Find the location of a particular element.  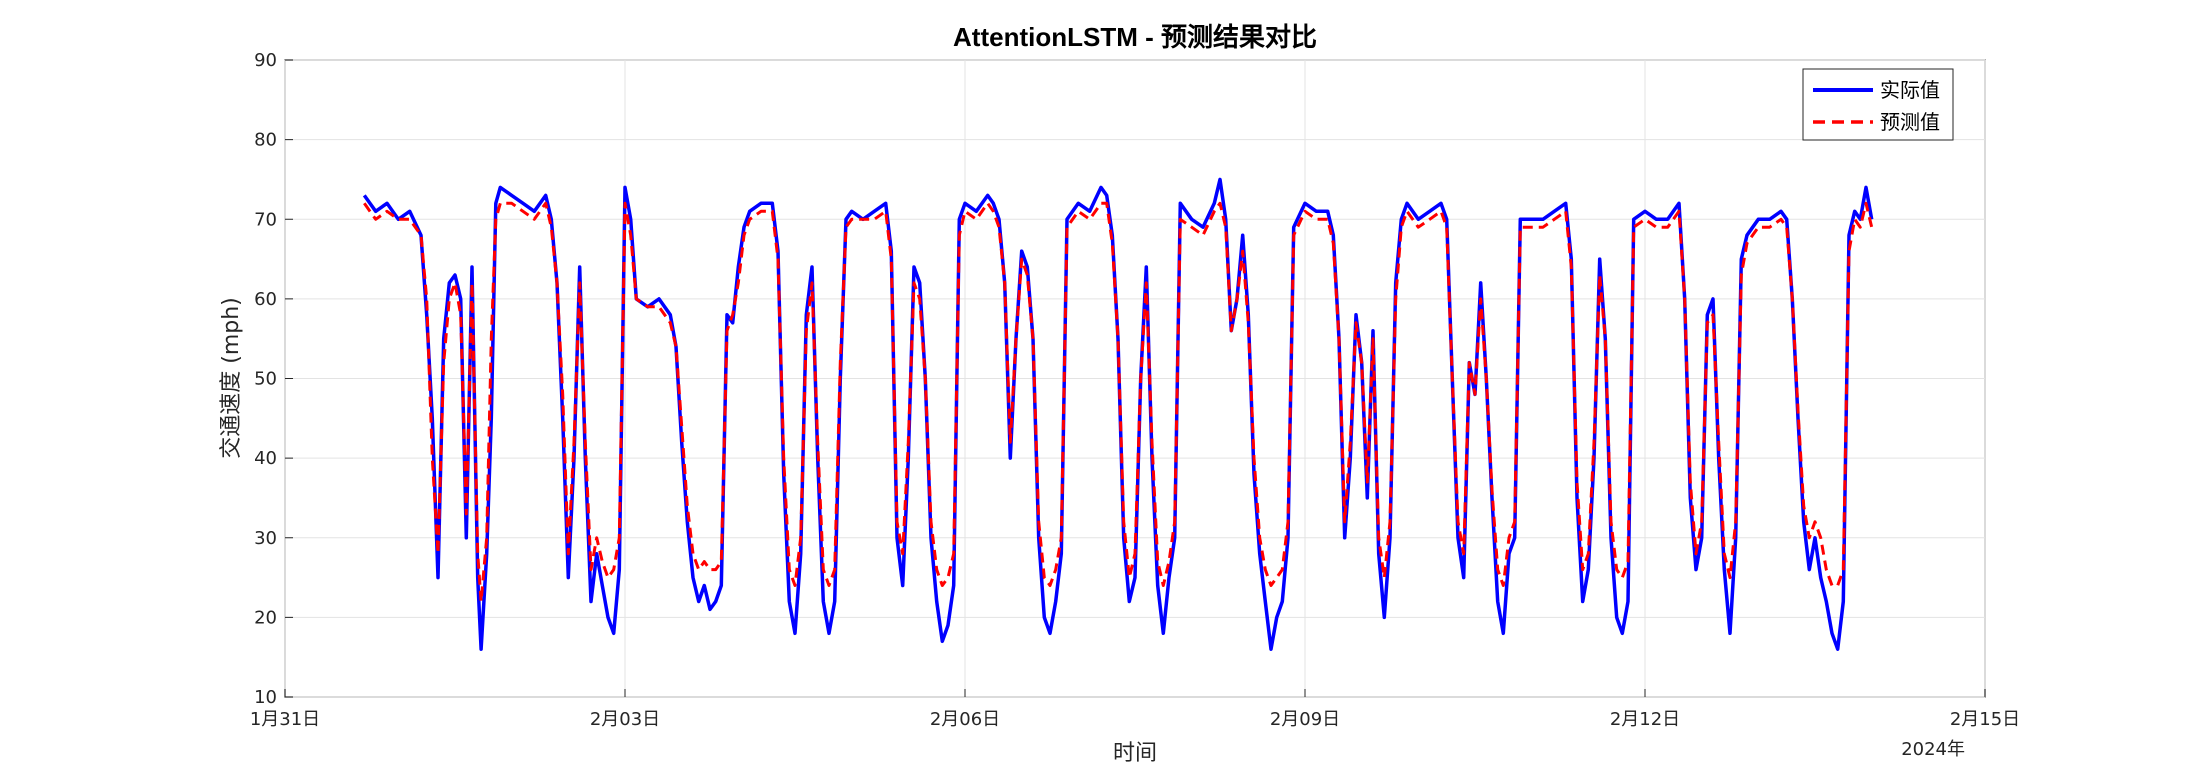

y-tick-label: 70 is located at coordinates (265, 219).